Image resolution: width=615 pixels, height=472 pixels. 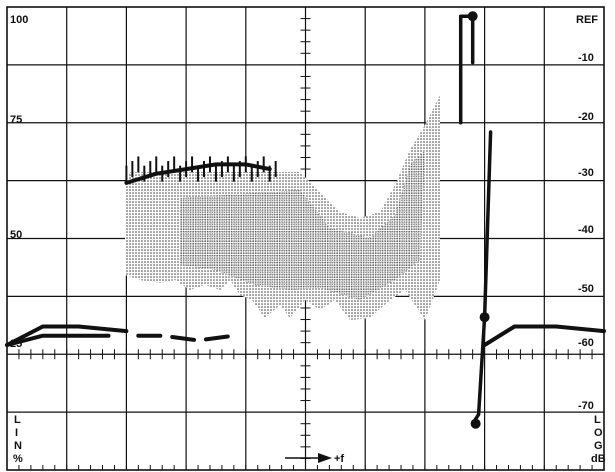 I want to click on spike-mid-dot, so click(x=484, y=317).